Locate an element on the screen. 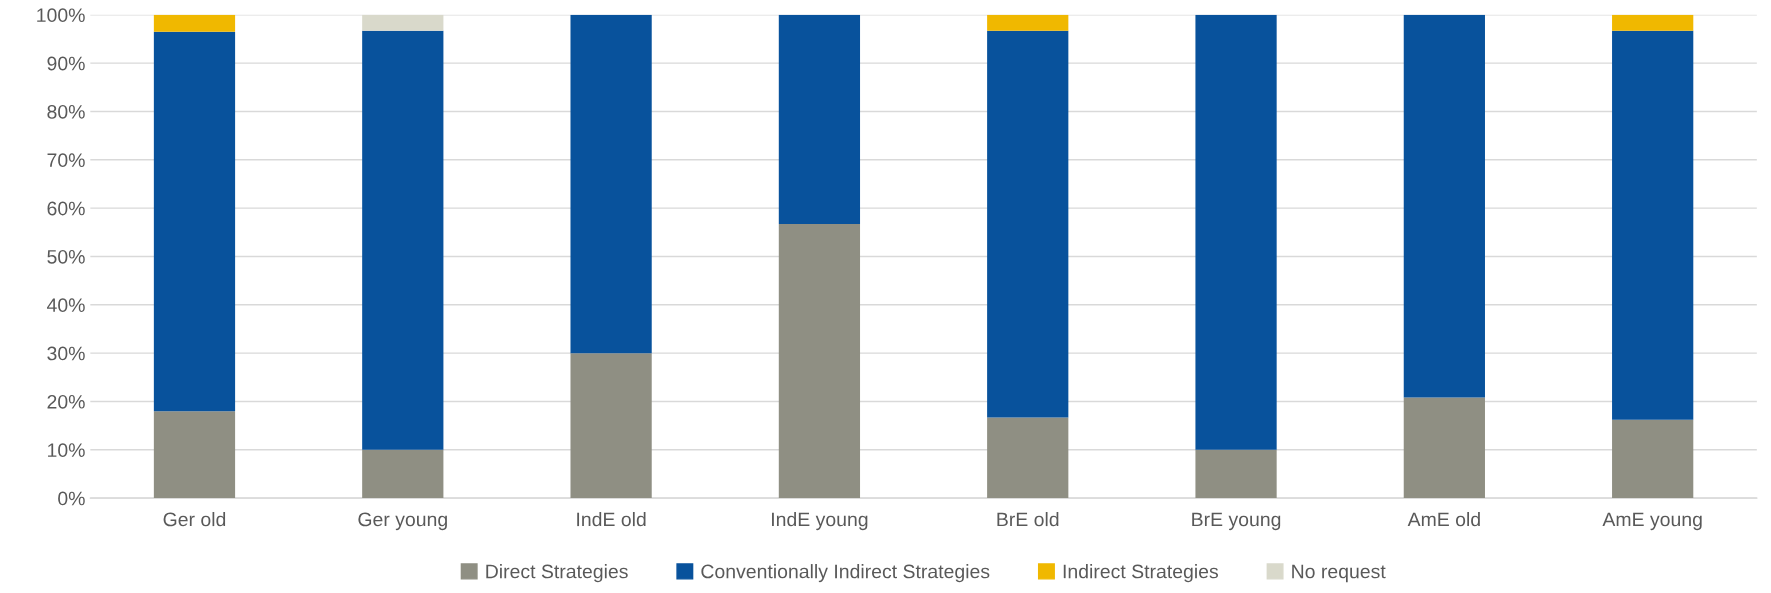 This screenshot has height=593, width=1771. y-tick-label: 100% is located at coordinates (61, 15).